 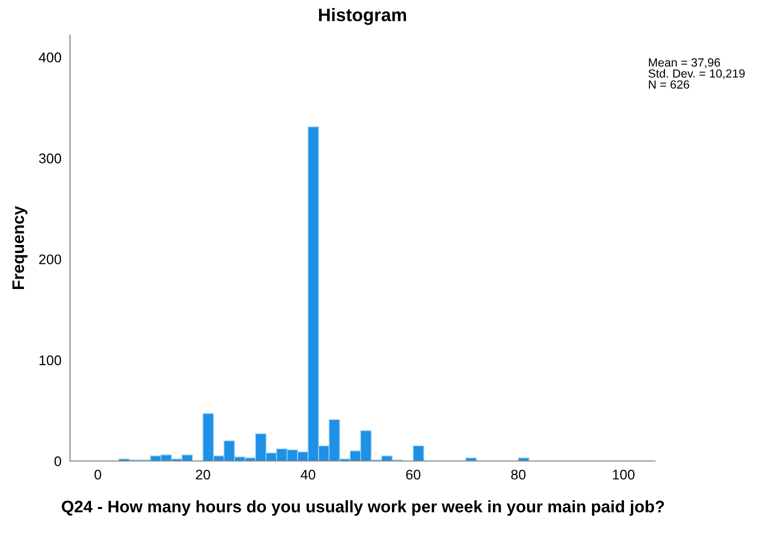 I want to click on x-tick-label: 60, so click(x=413, y=475).